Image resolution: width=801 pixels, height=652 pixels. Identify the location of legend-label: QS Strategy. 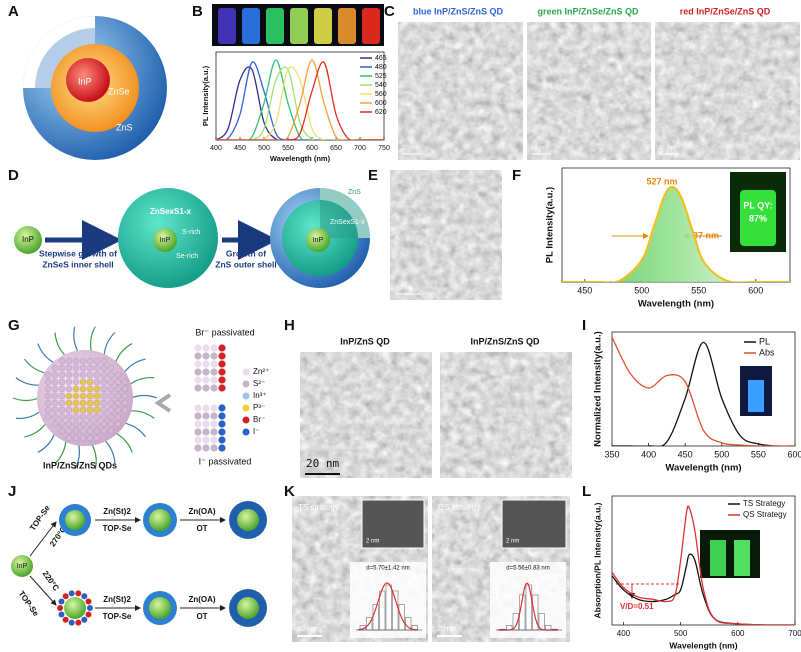
(765, 514).